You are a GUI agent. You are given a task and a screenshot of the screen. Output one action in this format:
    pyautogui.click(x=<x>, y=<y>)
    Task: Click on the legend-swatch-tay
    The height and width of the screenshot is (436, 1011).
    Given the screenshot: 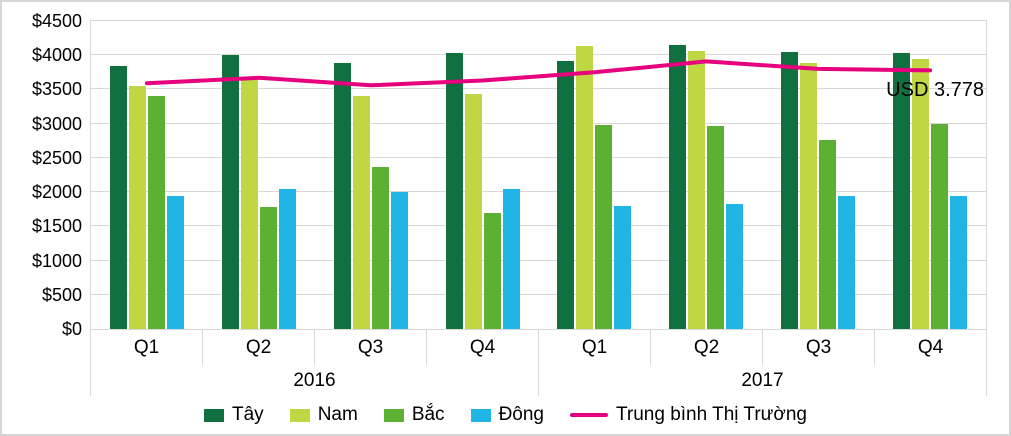 What is the action you would take?
    pyautogui.click(x=214, y=415)
    